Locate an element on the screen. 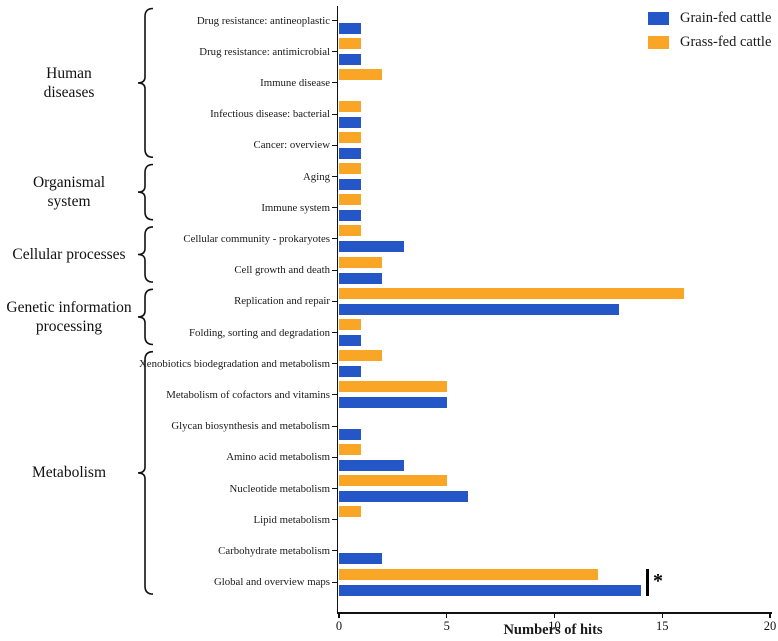 Image resolution: width=778 pixels, height=641 pixels. category-label: Global and overview maps is located at coordinates (271, 582).